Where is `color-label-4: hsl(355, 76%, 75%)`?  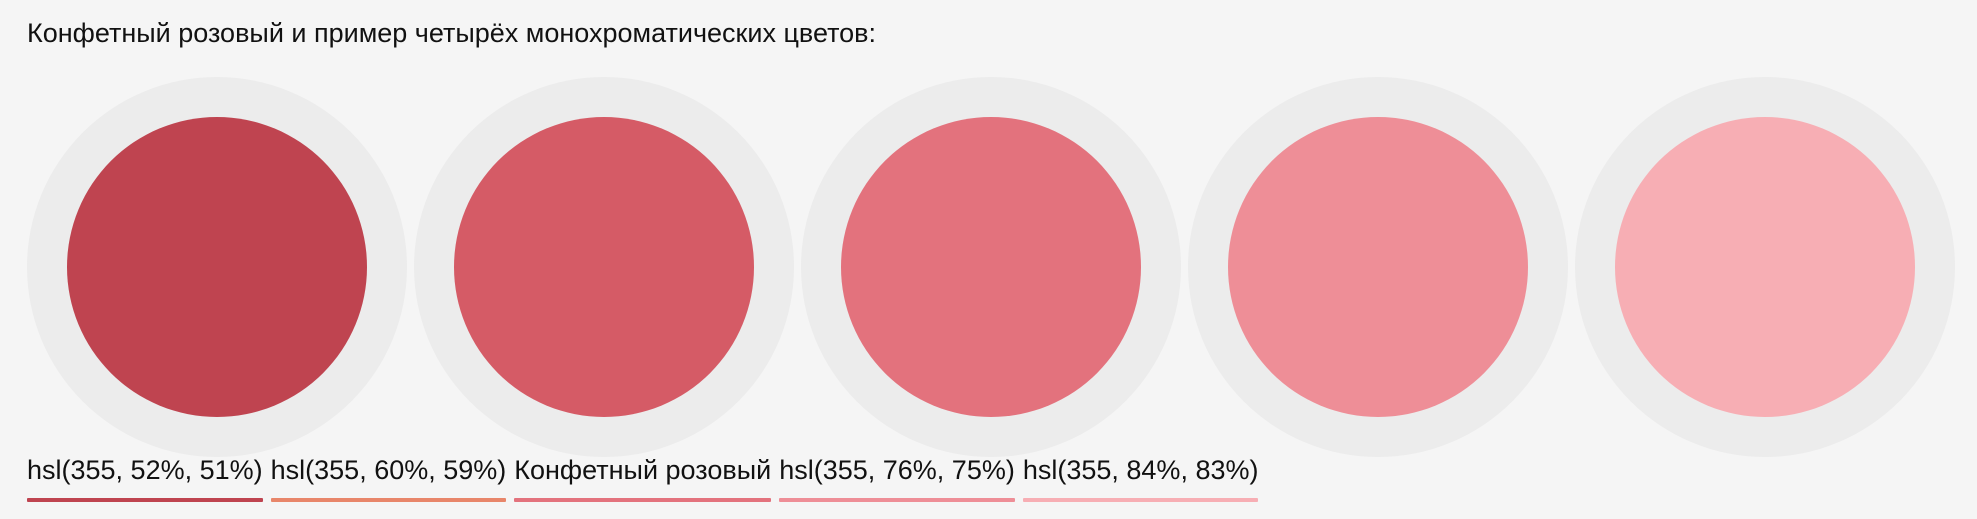
color-label-4: hsl(355, 76%, 75%) is located at coordinates (897, 477).